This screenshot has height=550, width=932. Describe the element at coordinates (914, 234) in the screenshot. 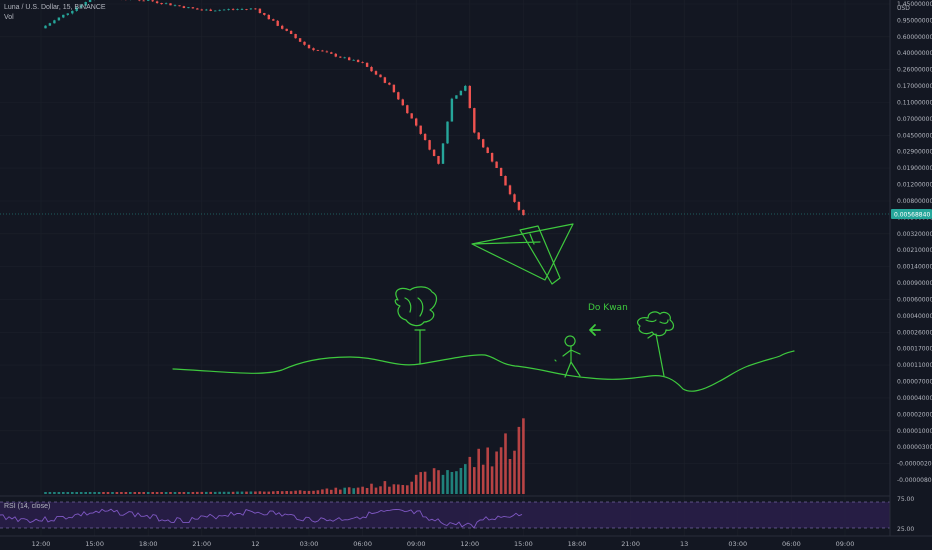

I see `price-tick-label: 0.00320000` at that location.